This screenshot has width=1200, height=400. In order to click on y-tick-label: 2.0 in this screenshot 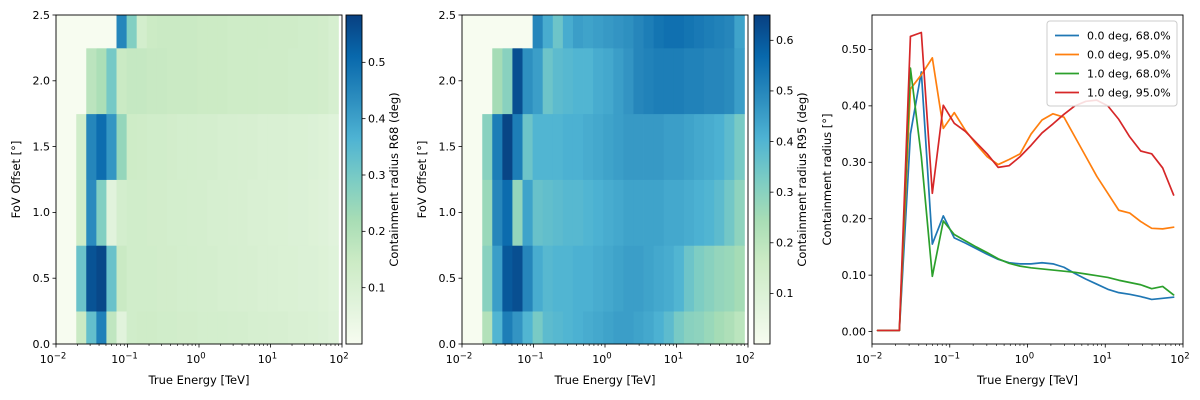, I will do `click(42, 81)`.